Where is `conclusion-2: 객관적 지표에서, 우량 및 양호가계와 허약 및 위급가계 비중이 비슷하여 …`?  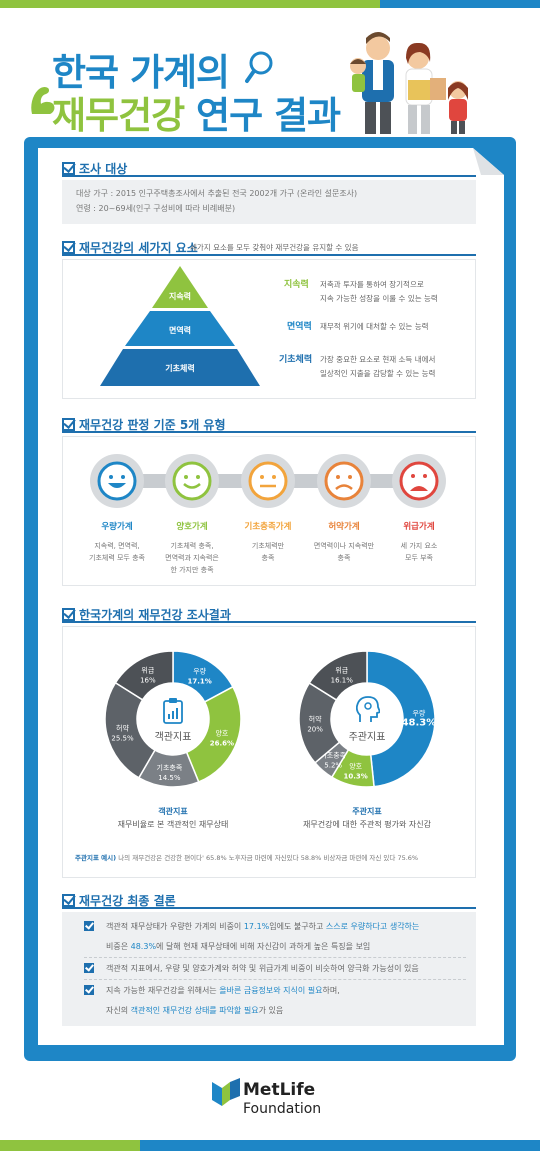 conclusion-2: 객관적 지표에서, 우량 및 양호가계와 허약 및 위급가계 비중이 비슷하여 … is located at coordinates (262, 968).